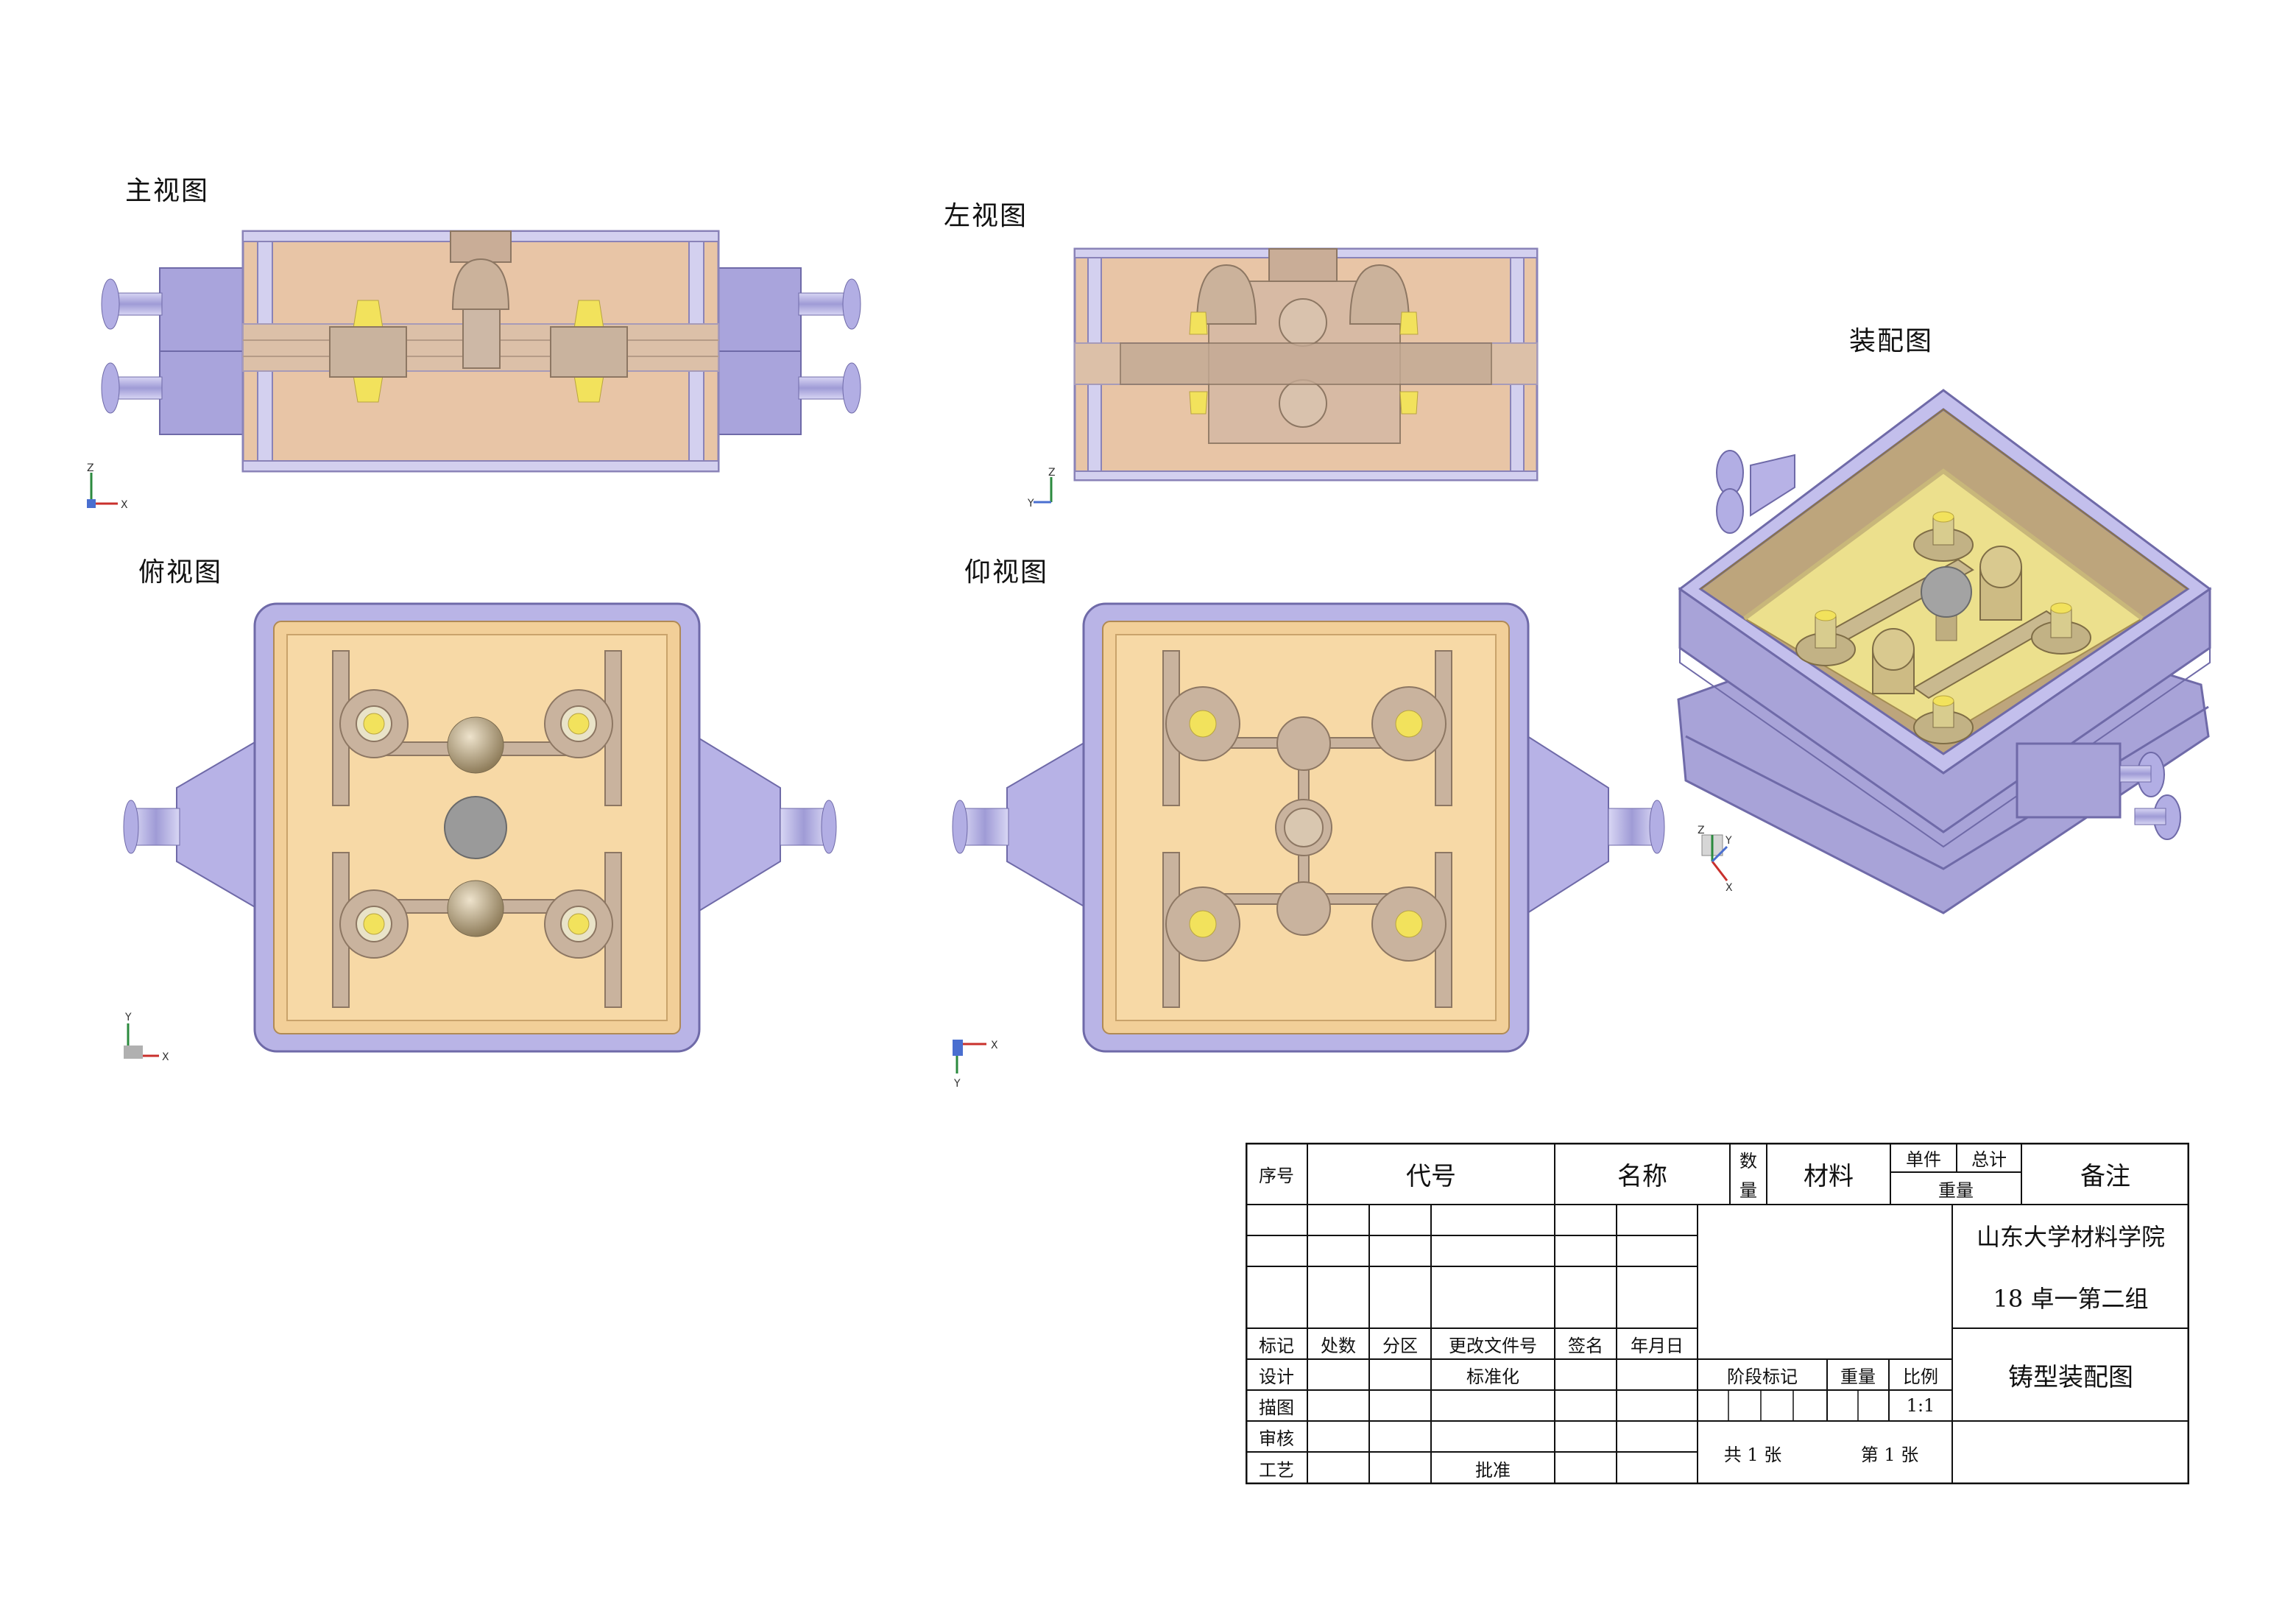 This screenshot has width=2296, height=1622. Describe the element at coordinates (147, 1037) in the screenshot. I see `top-axis-triad: Y X` at that location.